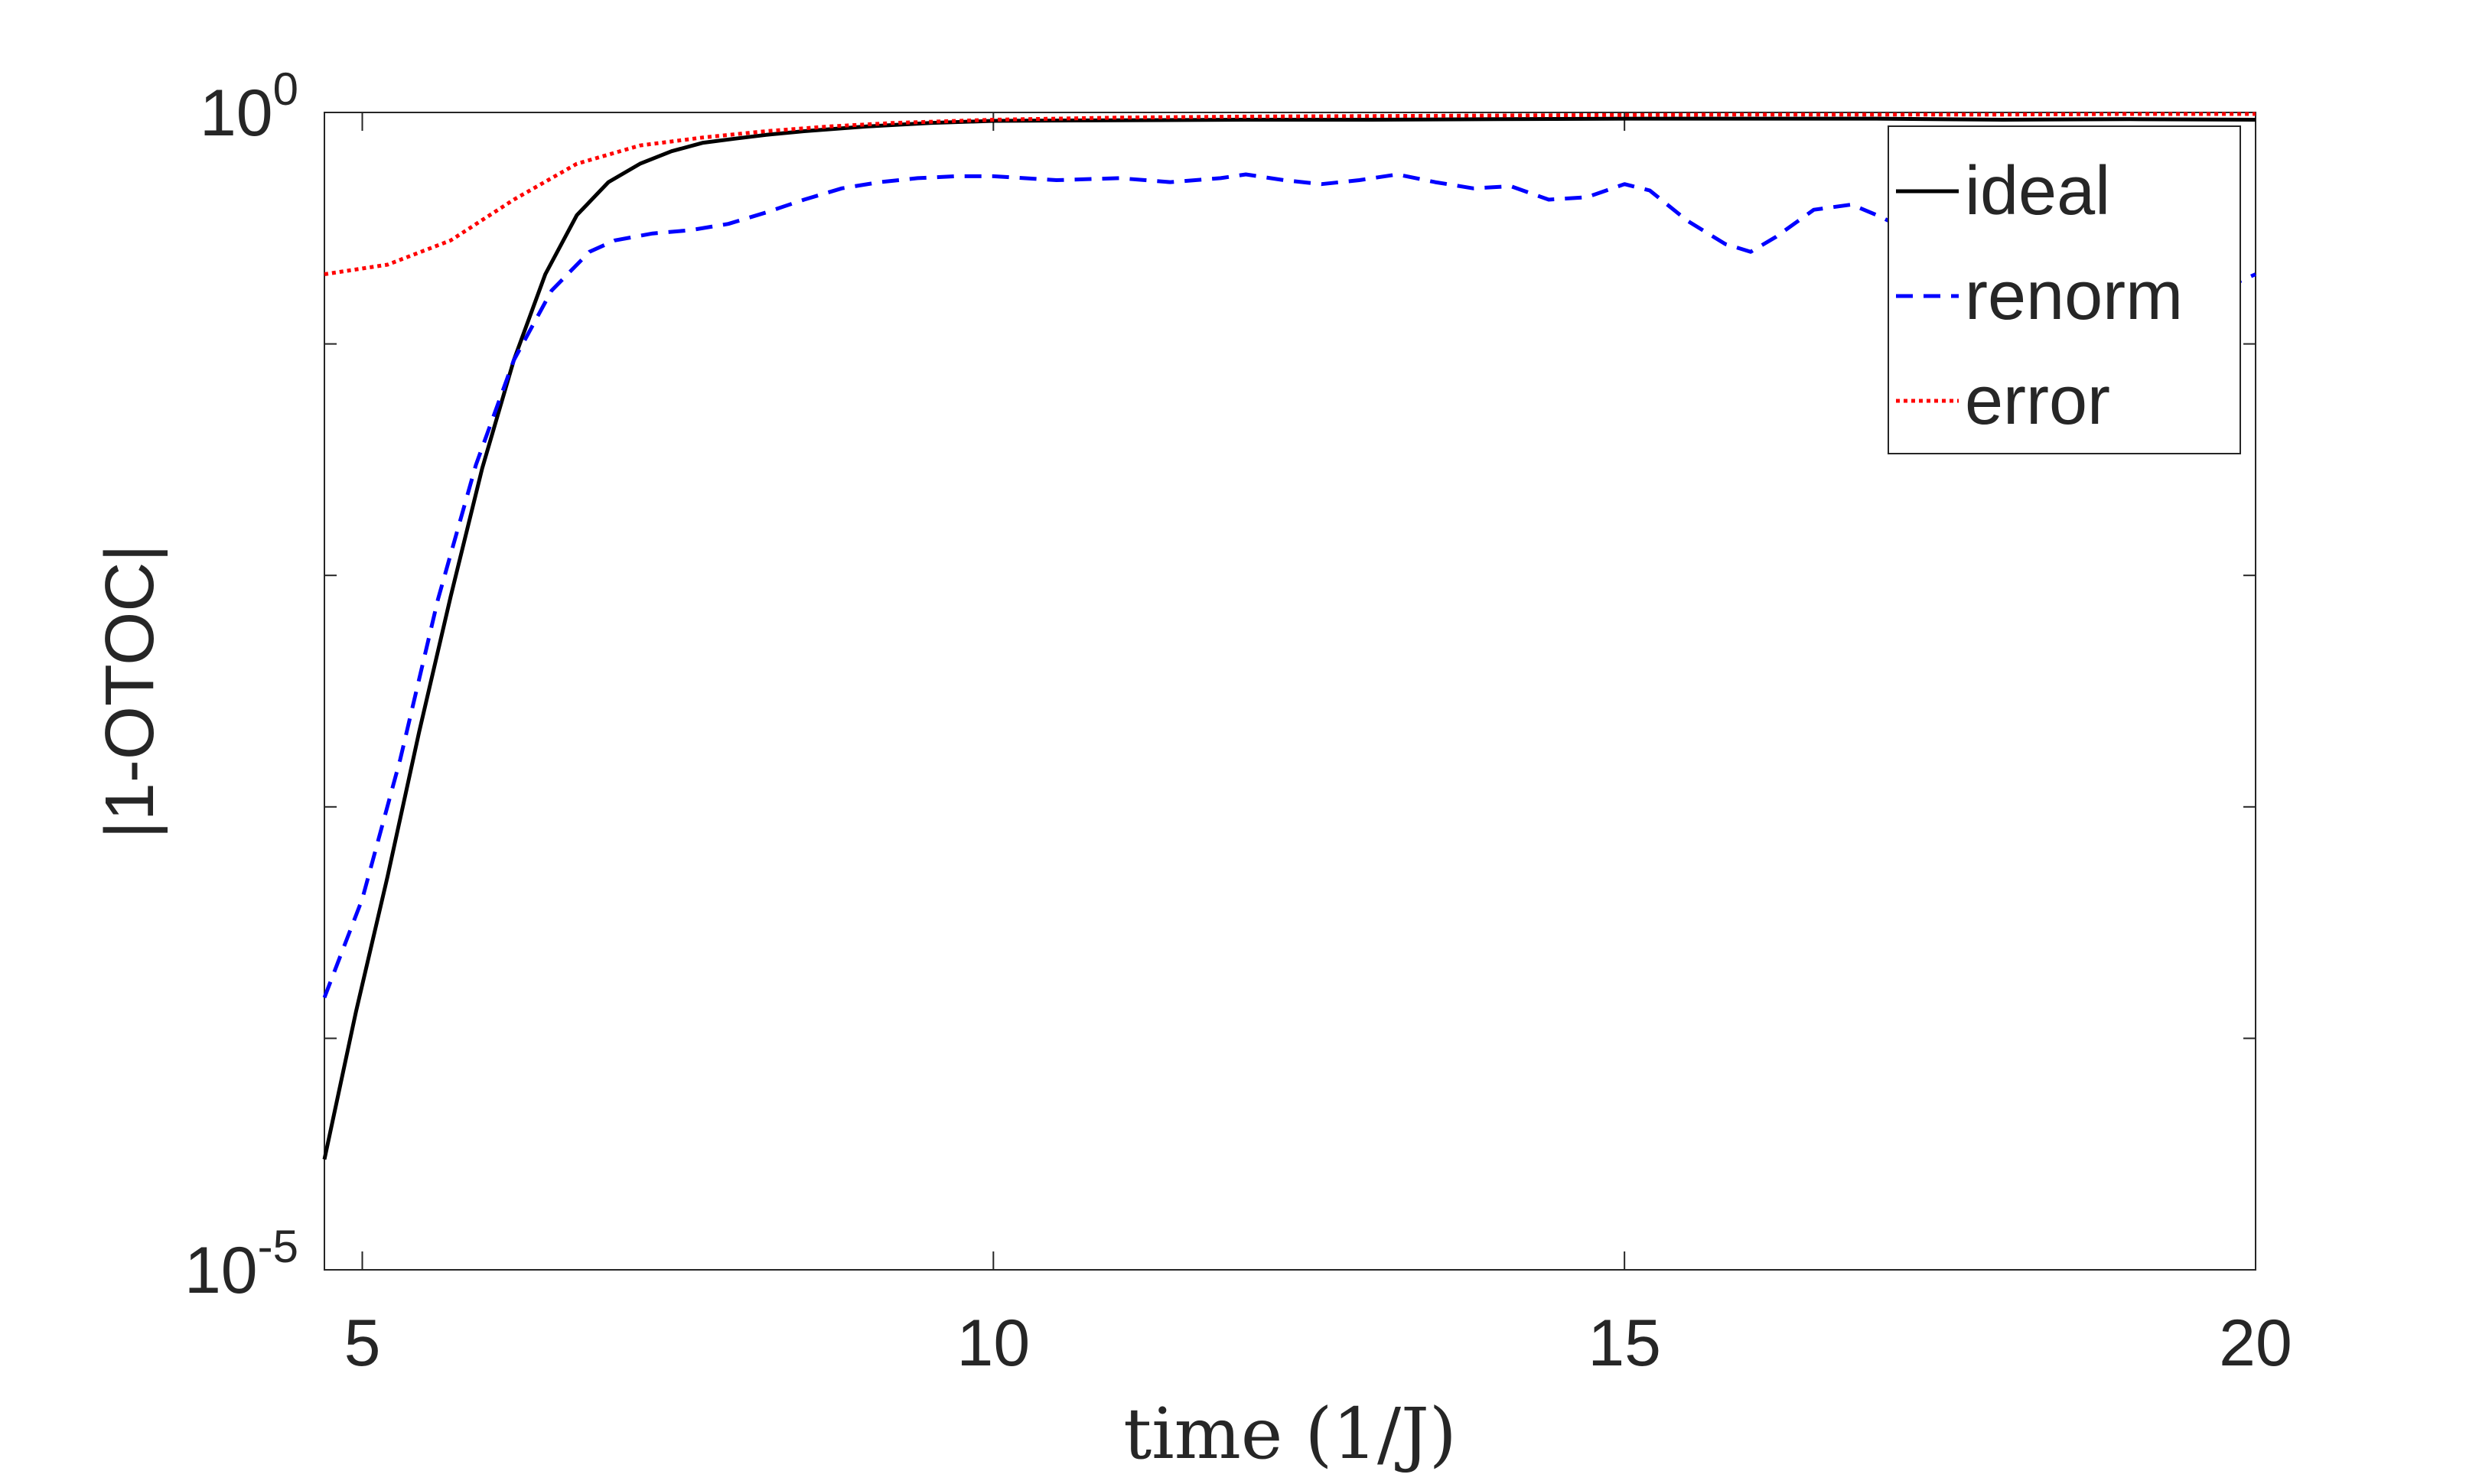 Image resolution: width=2479 pixels, height=1484 pixels. What do you see at coordinates (1625, 1343) in the screenshot?
I see `x-tick-label: 15` at bounding box center [1625, 1343].